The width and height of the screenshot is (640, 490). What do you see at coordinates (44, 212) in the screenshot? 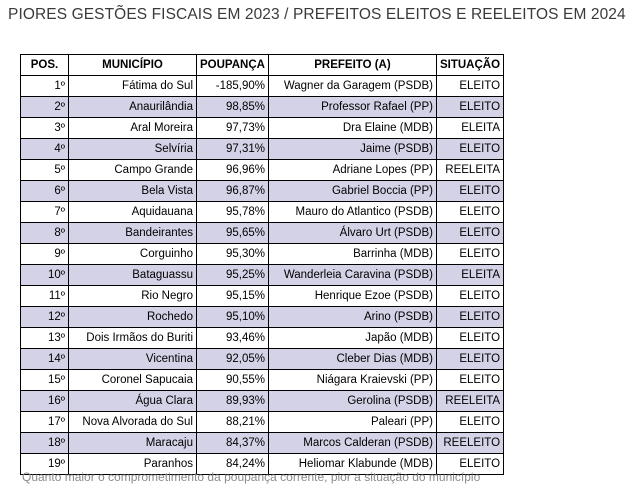
I see `cell-position: 7º` at bounding box center [44, 212].